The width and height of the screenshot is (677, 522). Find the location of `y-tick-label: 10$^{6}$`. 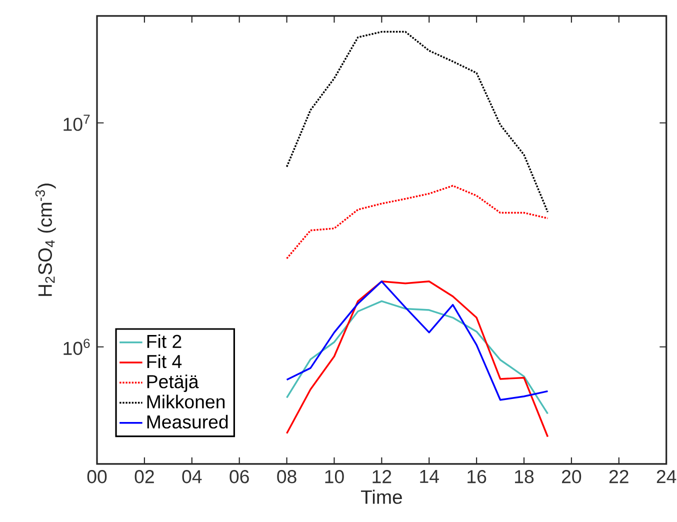

y-tick-label: 10$^{6}$ is located at coordinates (77, 346).